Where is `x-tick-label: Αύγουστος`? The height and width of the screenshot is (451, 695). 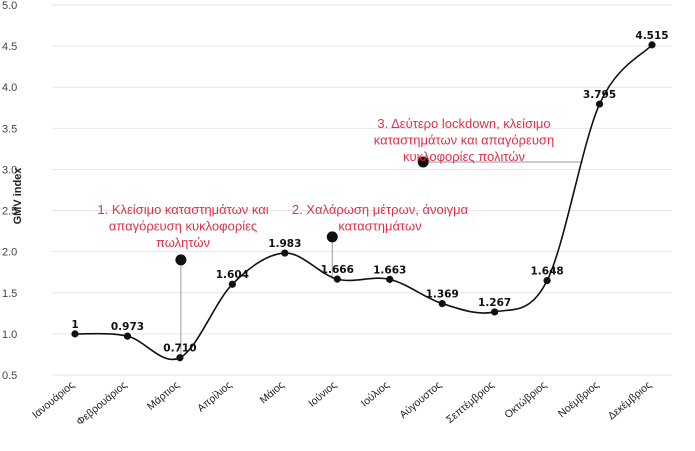
x-tick-label: Αύγουστος is located at coordinates (420, 400).